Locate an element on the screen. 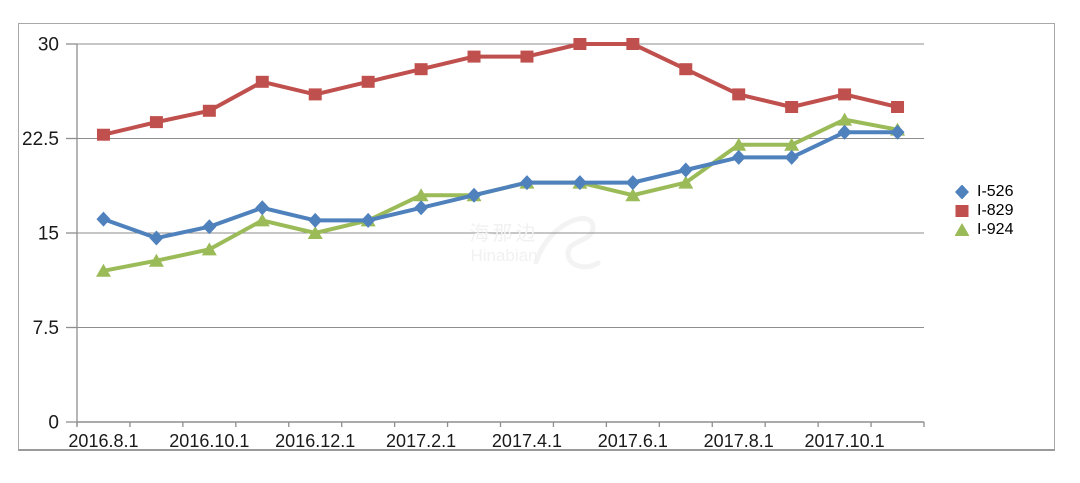 This screenshot has width=1080, height=483. legend-item-i924: I-924 is located at coordinates (984, 229).